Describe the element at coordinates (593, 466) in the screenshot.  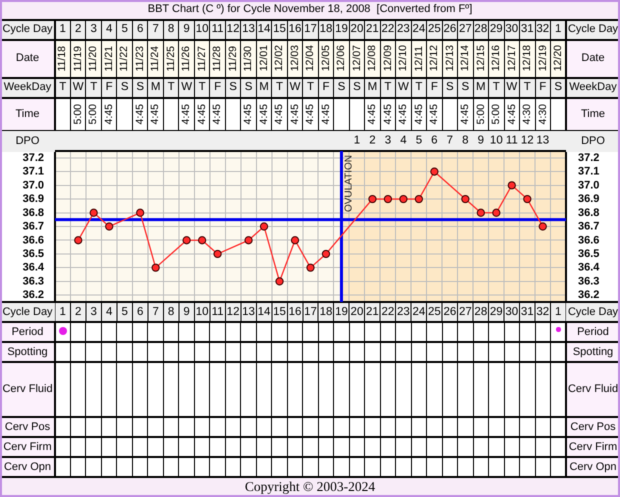
I see `y-tick-label: Cerv Opn` at that location.